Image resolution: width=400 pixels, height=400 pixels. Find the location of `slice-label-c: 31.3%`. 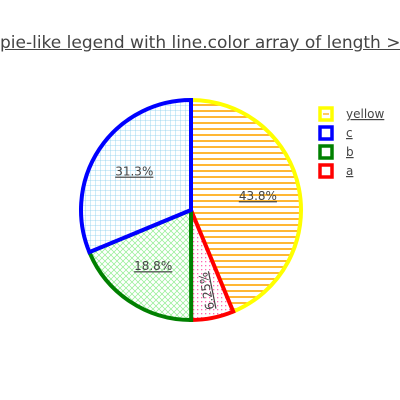

slice-label-c: 31.3% is located at coordinates (134, 172).